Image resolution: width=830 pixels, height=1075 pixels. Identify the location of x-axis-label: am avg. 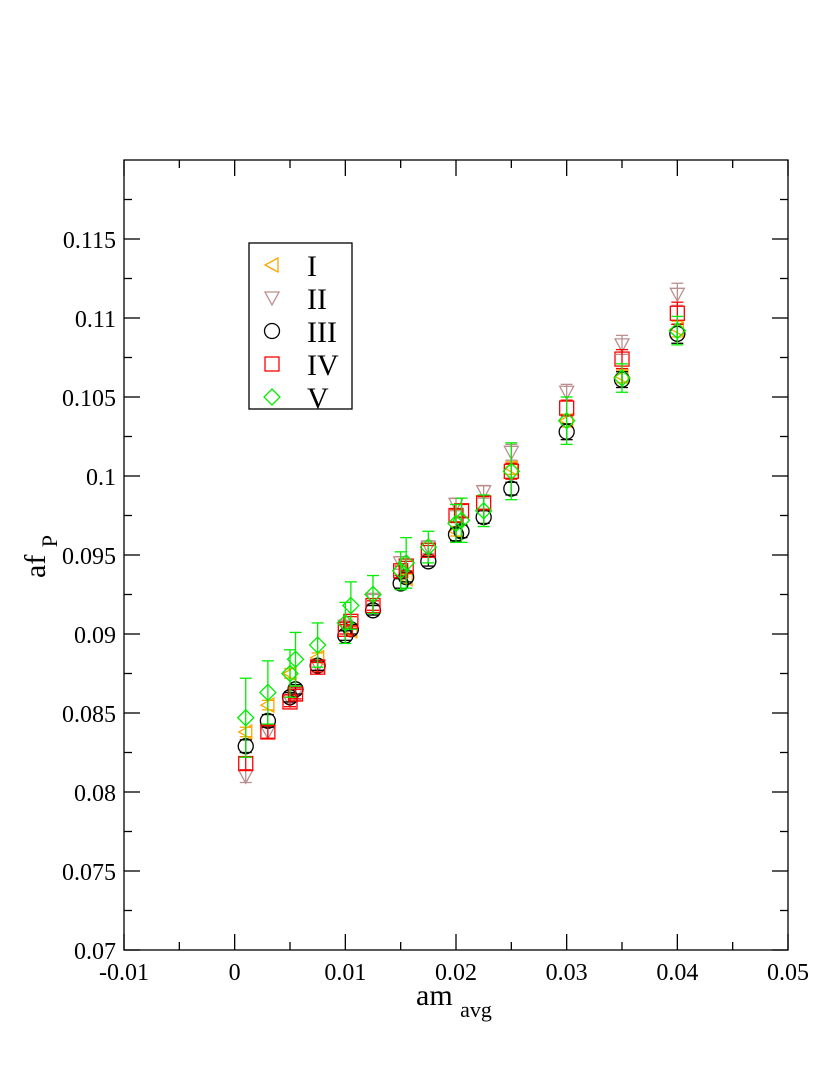
(454, 1000).